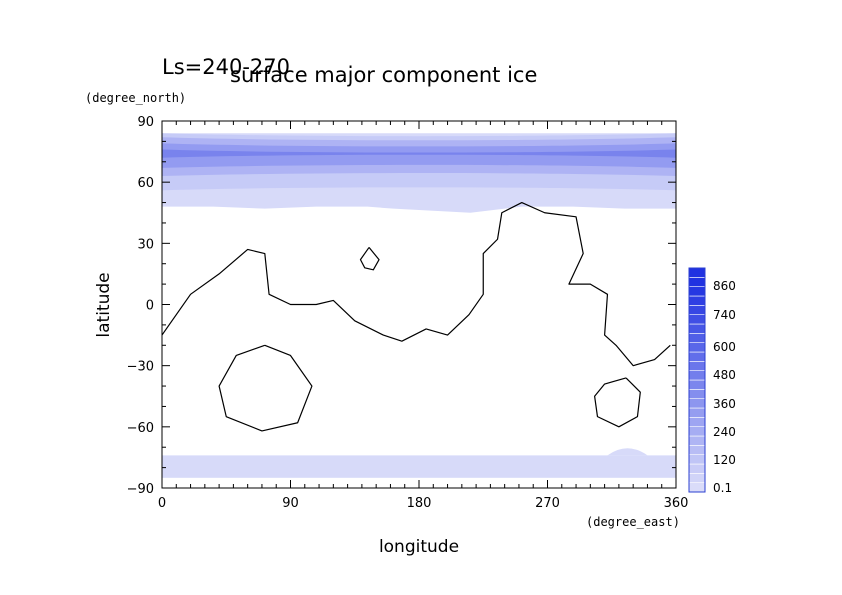 The width and height of the screenshot is (842, 595). I want to click on colorbar-tick-label: 360, so click(724, 404).